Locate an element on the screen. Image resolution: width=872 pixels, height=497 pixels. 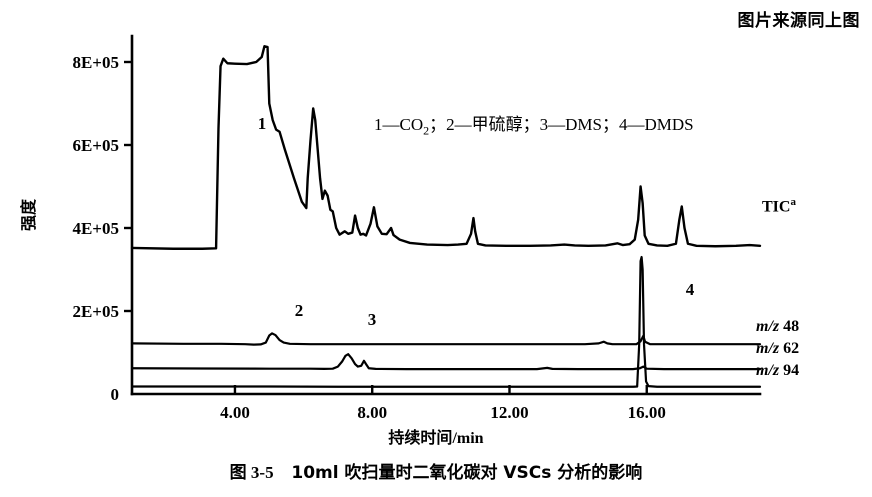
y-tick-label-2: 4E+05 is located at coordinates (95, 228).